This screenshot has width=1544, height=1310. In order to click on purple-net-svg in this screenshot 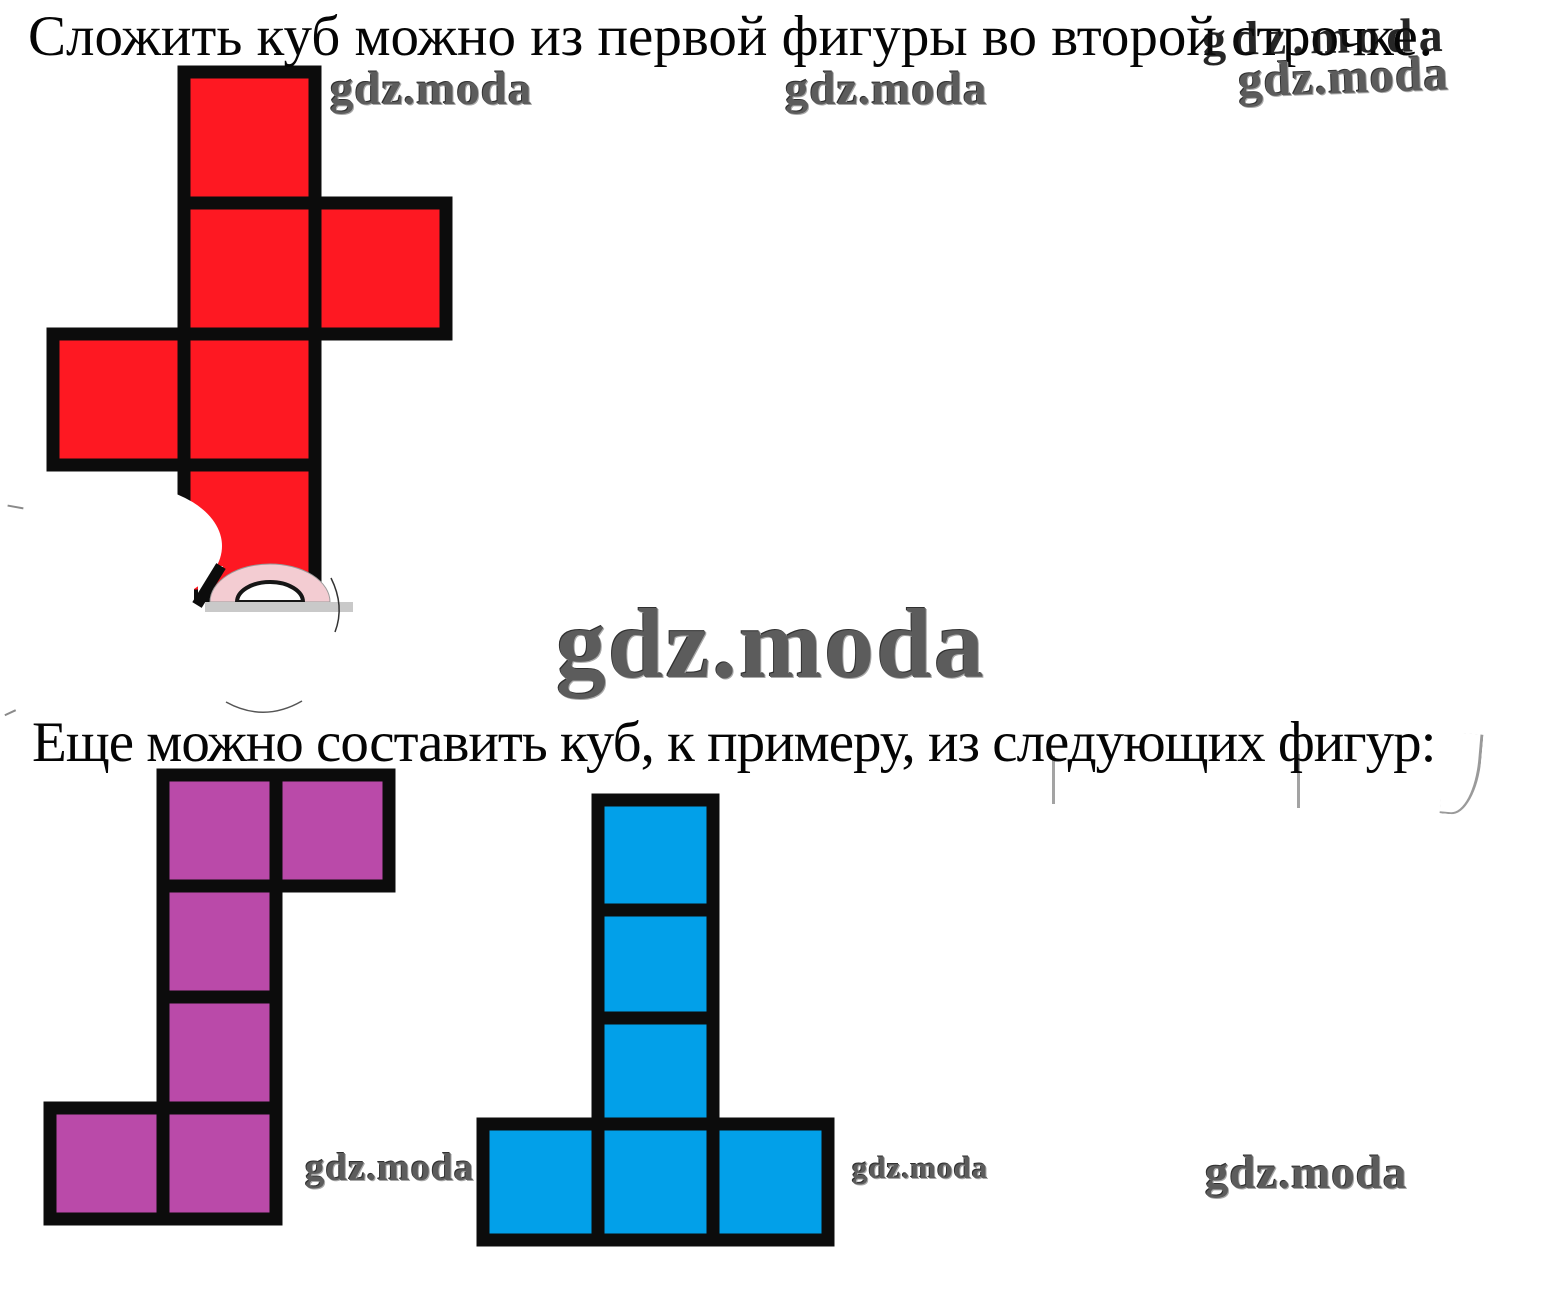, I will do `click(219, 997)`.